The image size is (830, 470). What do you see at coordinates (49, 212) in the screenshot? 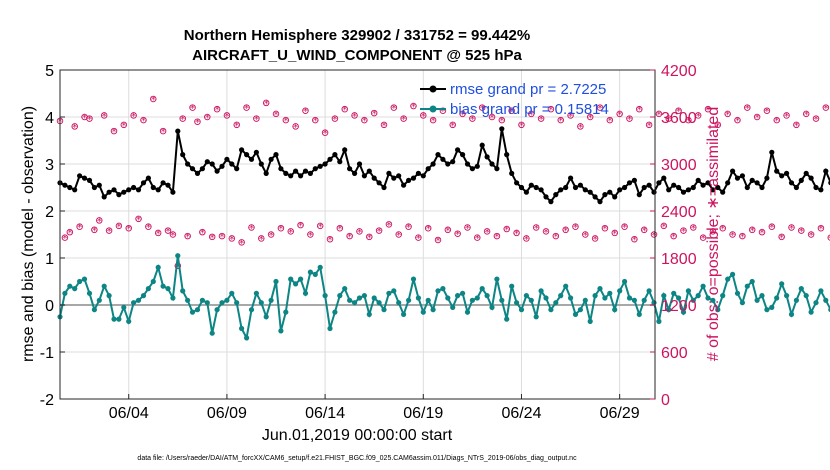
I see `left-tick-label: 2` at bounding box center [49, 212].